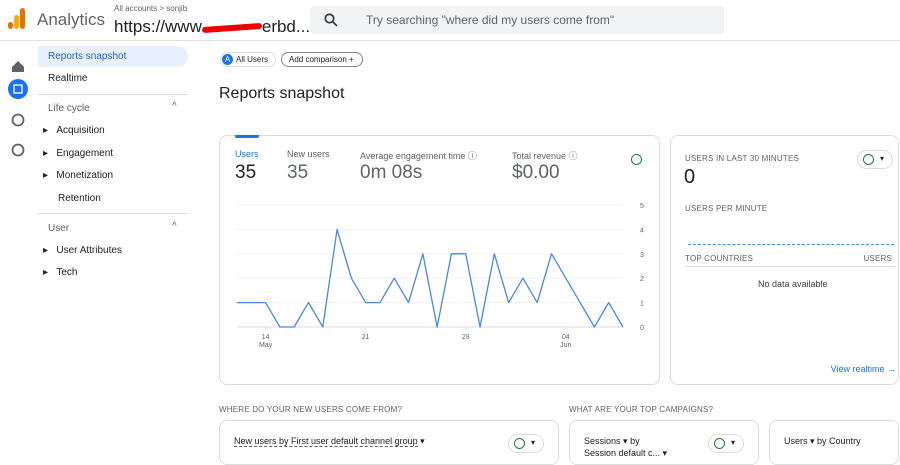  I want to click on y-tick-label: 3, so click(642, 255).